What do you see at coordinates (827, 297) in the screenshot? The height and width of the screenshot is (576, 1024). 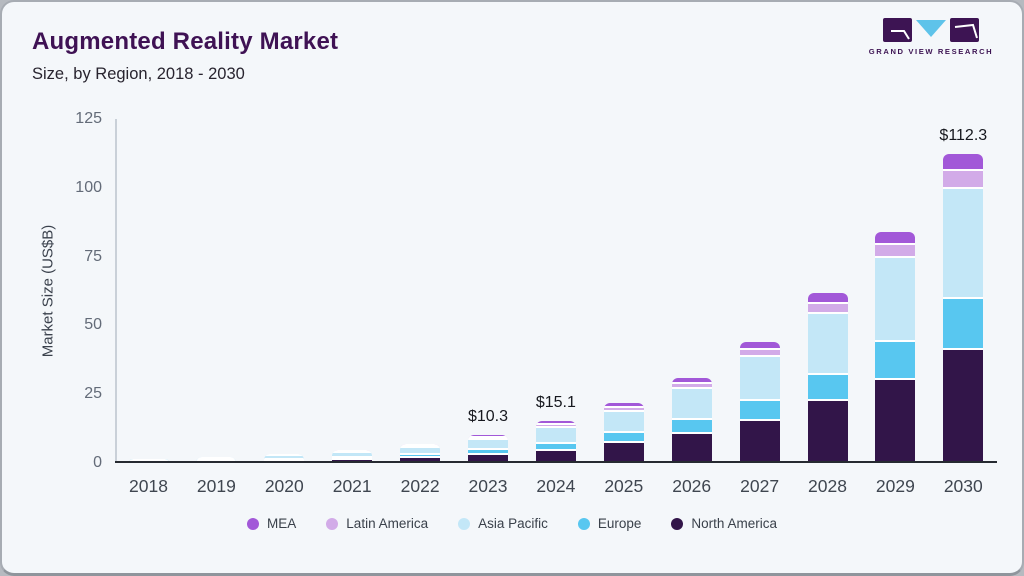 I see `bar-segment-mea-2028` at bounding box center [827, 297].